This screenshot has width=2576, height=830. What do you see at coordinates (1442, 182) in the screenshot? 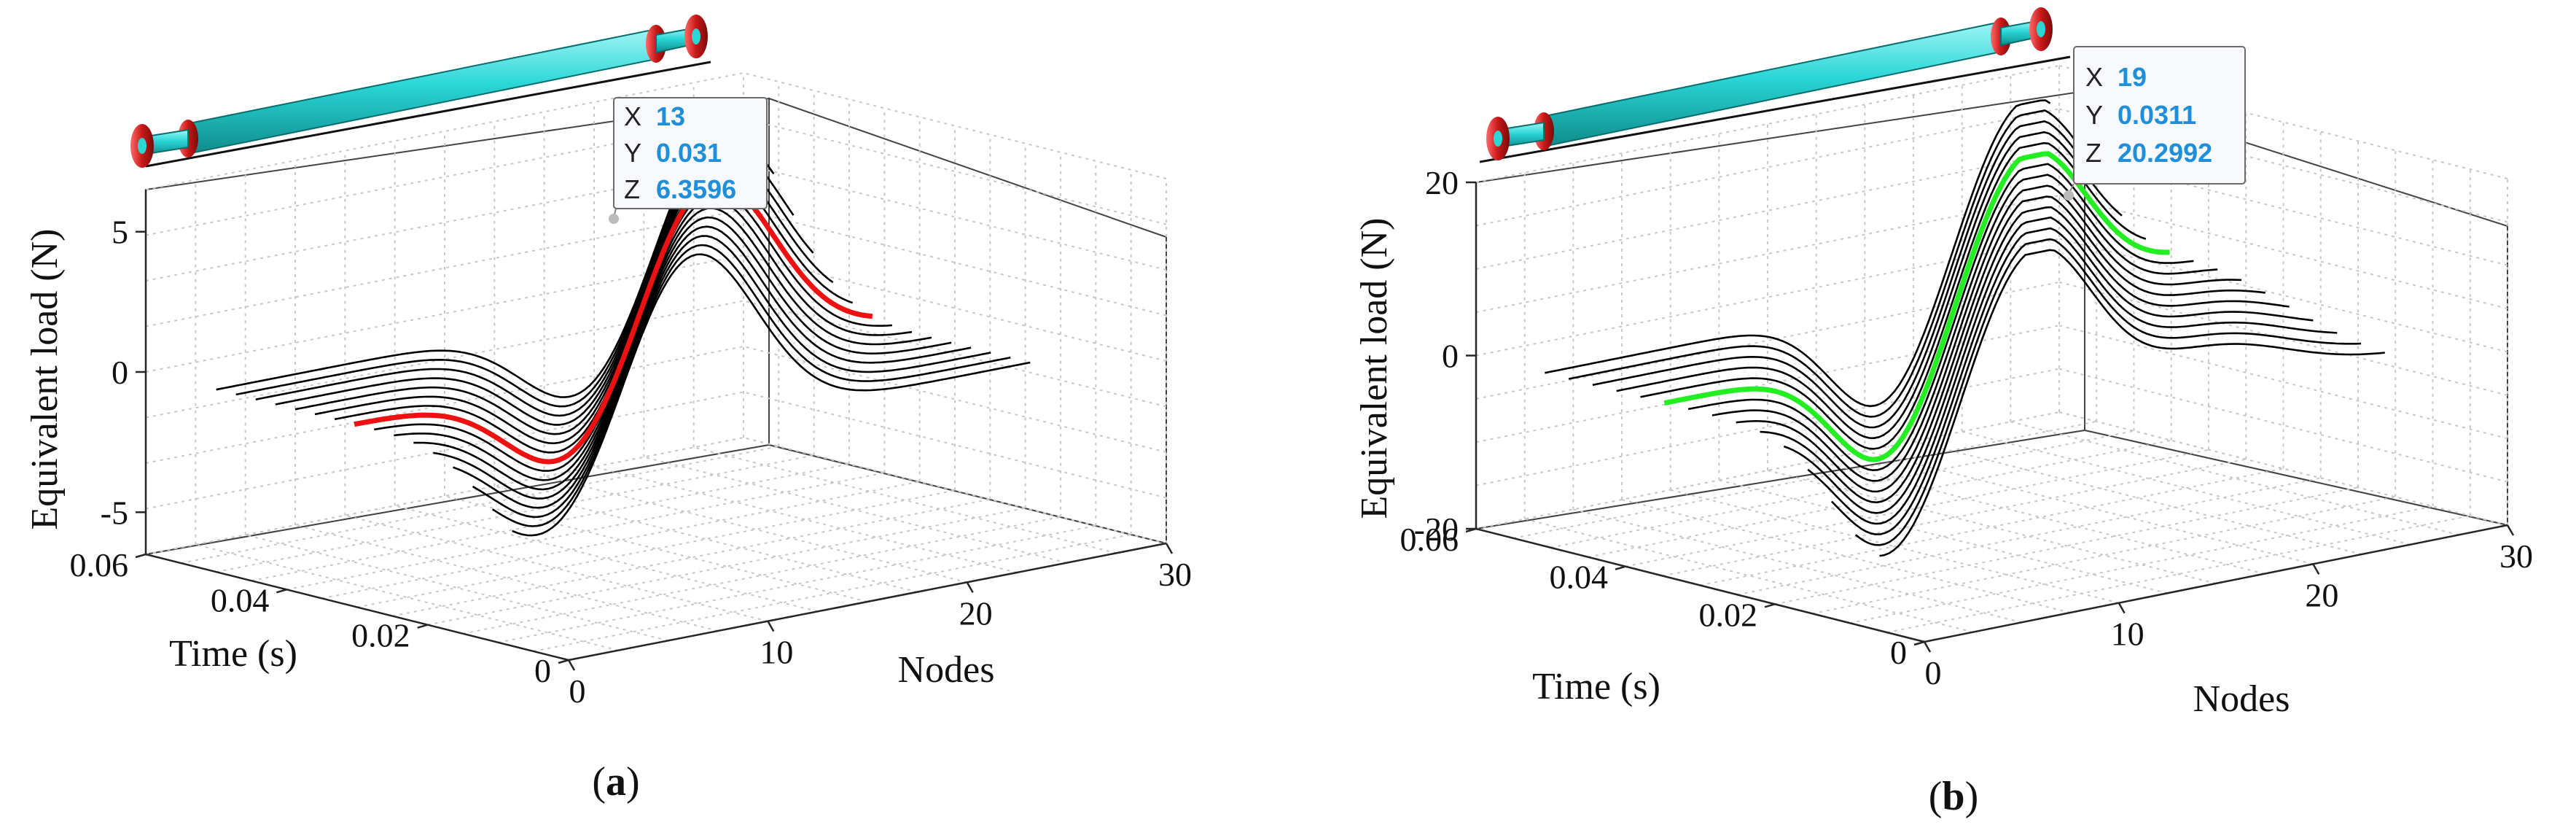
I see `z-tick-label: 20` at bounding box center [1442, 182].